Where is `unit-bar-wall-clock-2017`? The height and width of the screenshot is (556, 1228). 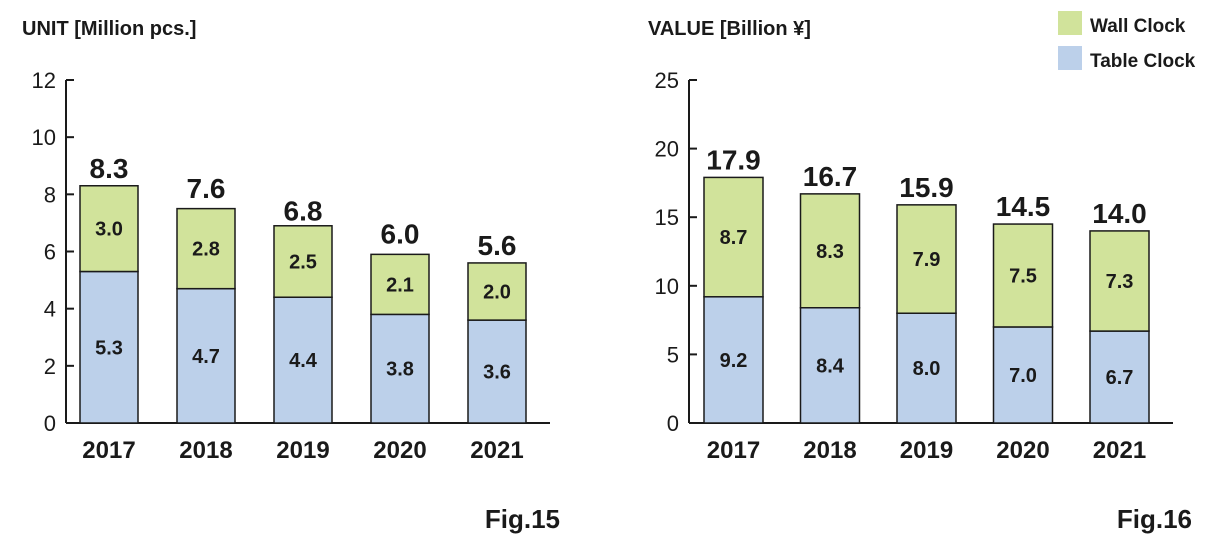 unit-bar-wall-clock-2017 is located at coordinates (109, 229).